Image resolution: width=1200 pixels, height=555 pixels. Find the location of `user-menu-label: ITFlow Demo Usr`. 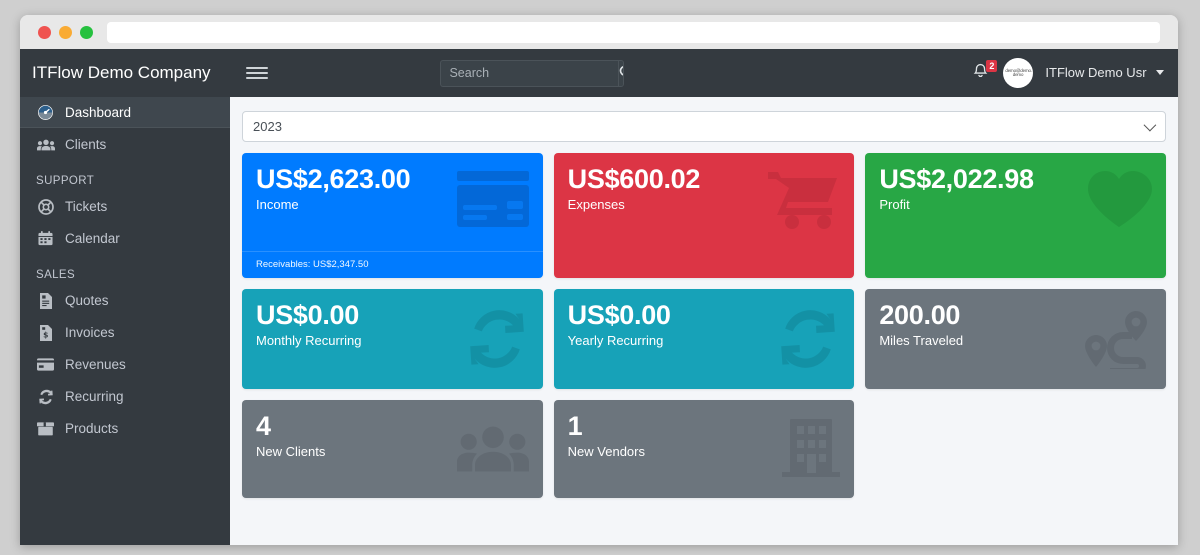

user-menu-label: ITFlow Demo Usr is located at coordinates (1096, 72).